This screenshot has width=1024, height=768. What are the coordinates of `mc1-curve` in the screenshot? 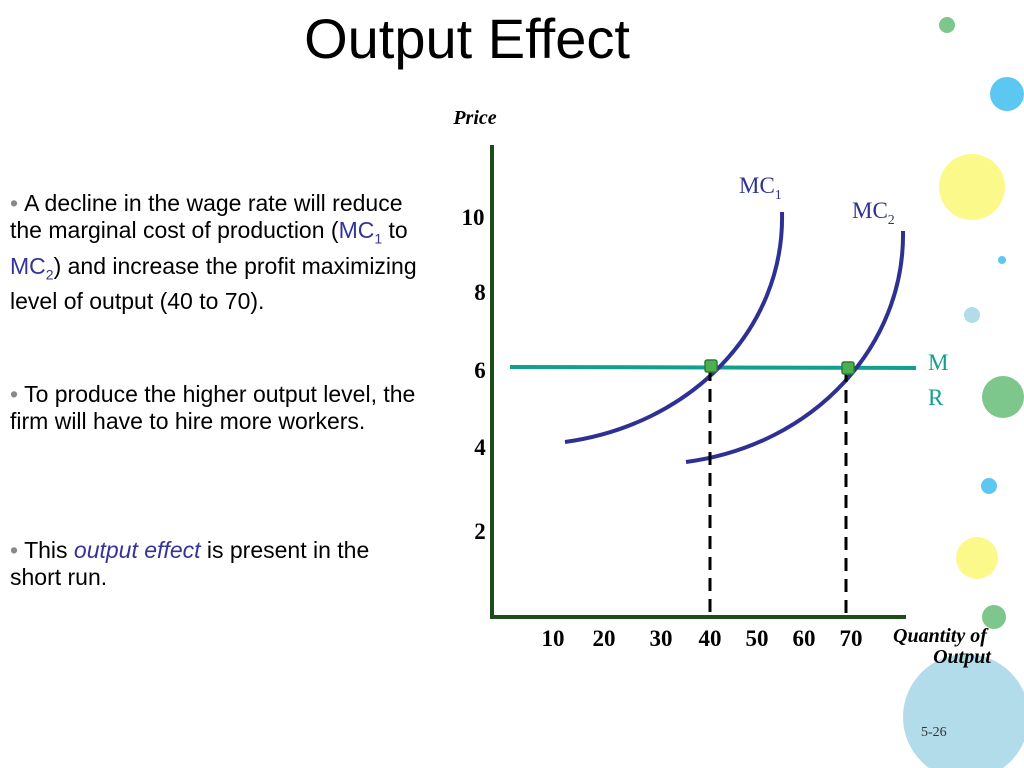 It's located at (674, 327).